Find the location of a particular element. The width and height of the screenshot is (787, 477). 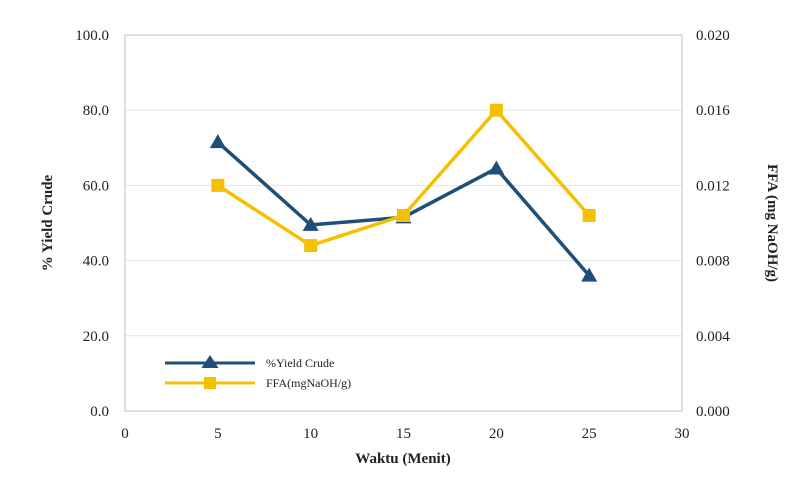

x-tick-label: 0 is located at coordinates (125, 434).